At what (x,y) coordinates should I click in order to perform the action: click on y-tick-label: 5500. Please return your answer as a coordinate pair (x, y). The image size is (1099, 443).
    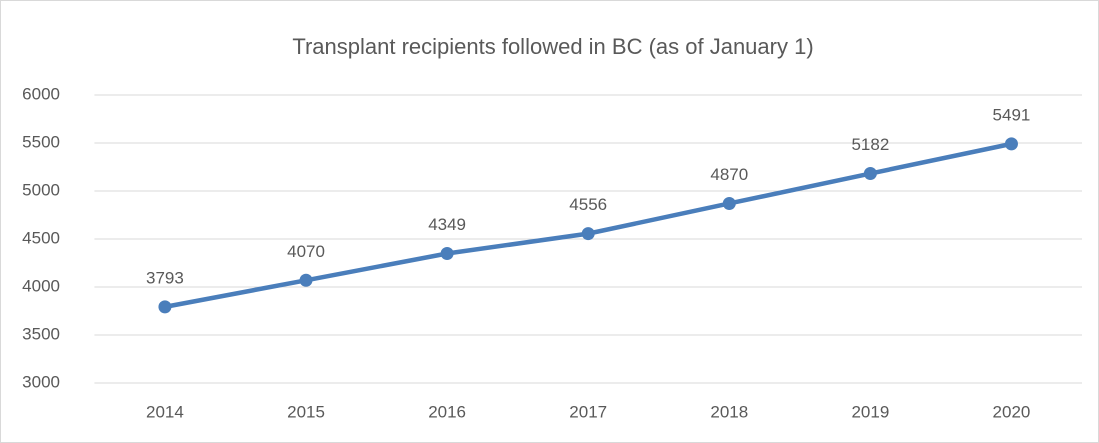
    Looking at the image, I should click on (41, 141).